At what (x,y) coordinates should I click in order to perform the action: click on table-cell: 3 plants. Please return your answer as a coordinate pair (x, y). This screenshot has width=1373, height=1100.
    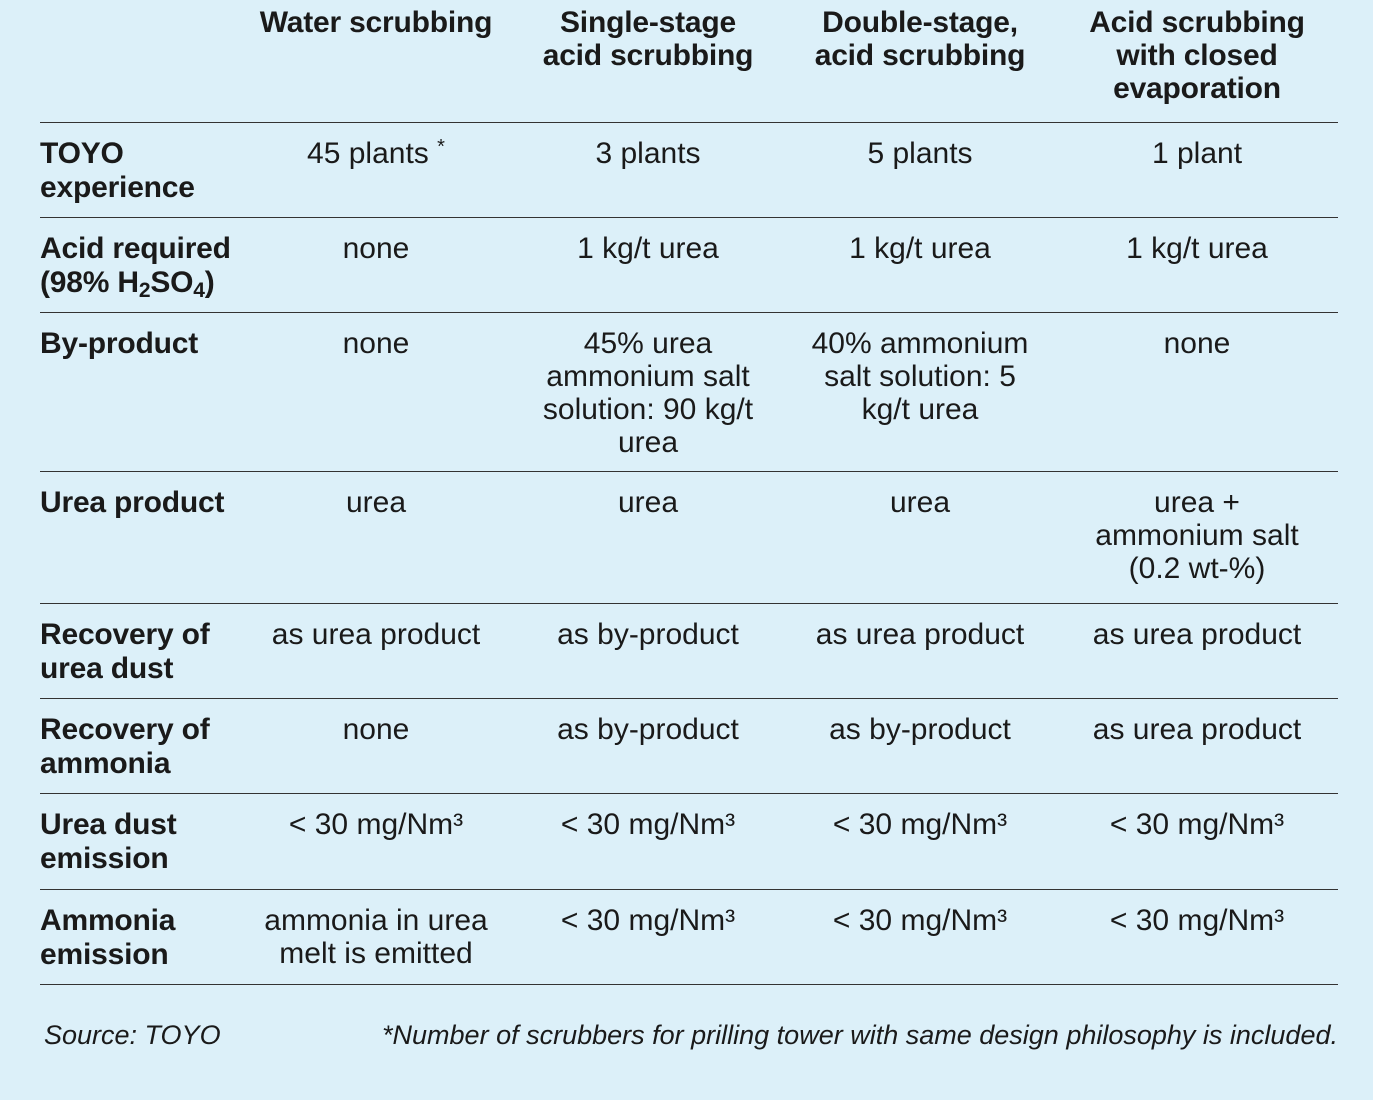
    Looking at the image, I should click on (648, 170).